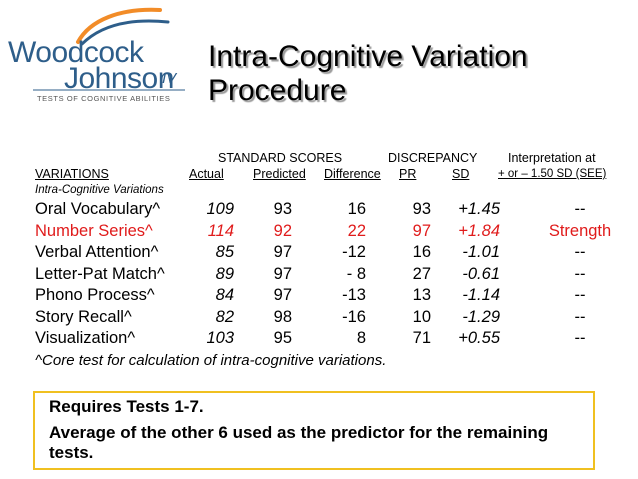 This screenshot has height=479, width=638. What do you see at coordinates (282, 230) in the screenshot?
I see `cell-predicted: 92` at bounding box center [282, 230].